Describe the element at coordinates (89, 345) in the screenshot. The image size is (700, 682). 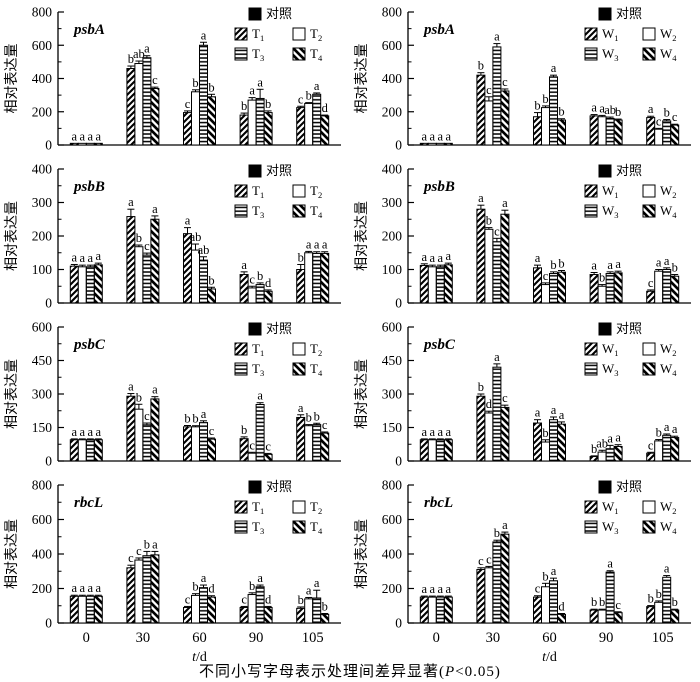
I see `gene-label: psbC` at that location.